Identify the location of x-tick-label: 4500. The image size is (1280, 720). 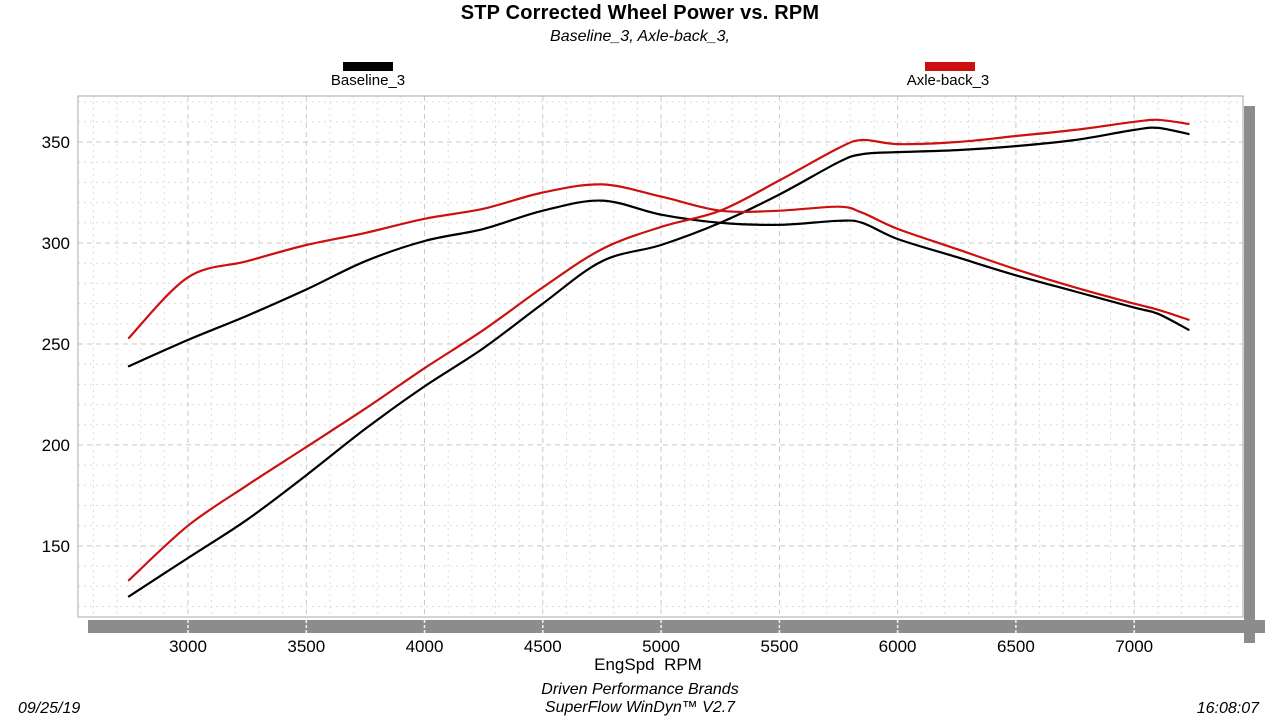
(543, 646).